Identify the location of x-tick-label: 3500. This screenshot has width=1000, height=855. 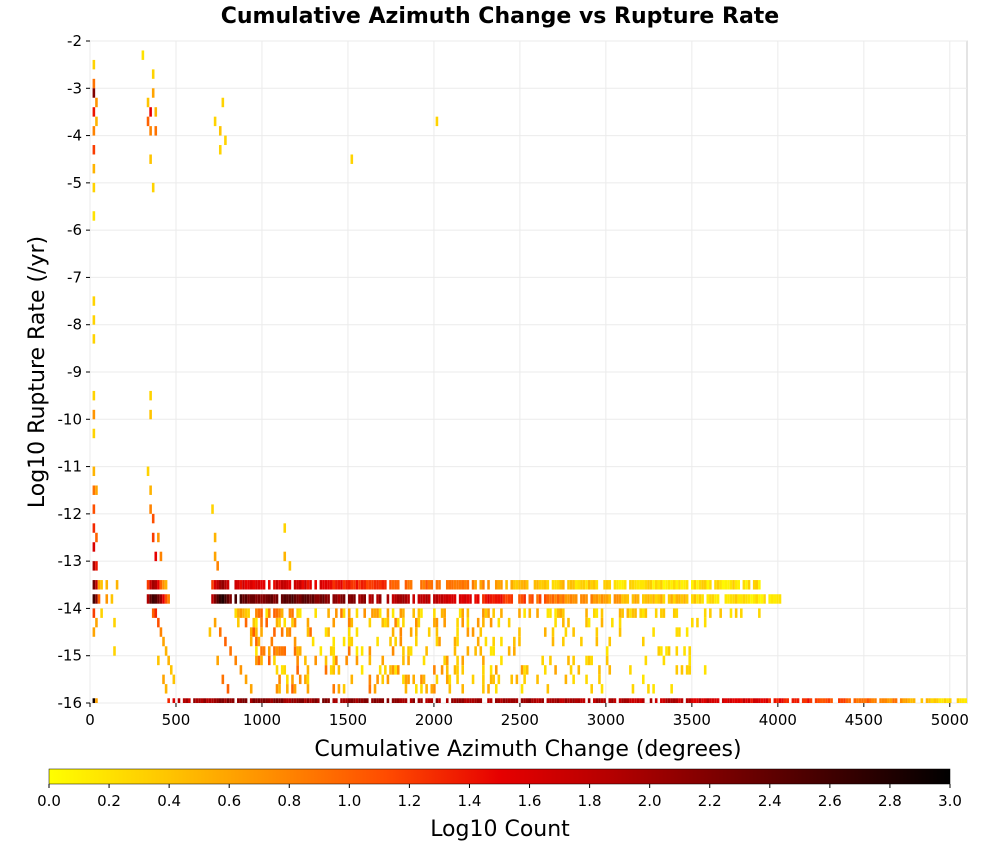
(692, 720).